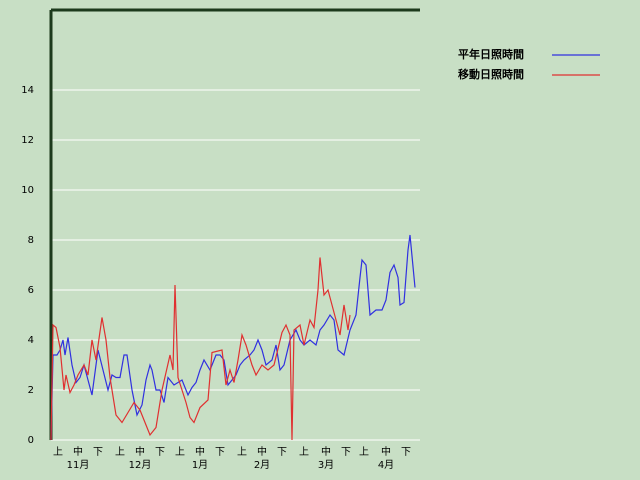 This screenshot has height=480, width=640. What do you see at coordinates (27, 140) in the screenshot?
I see `y-tick-label: 12` at bounding box center [27, 140].